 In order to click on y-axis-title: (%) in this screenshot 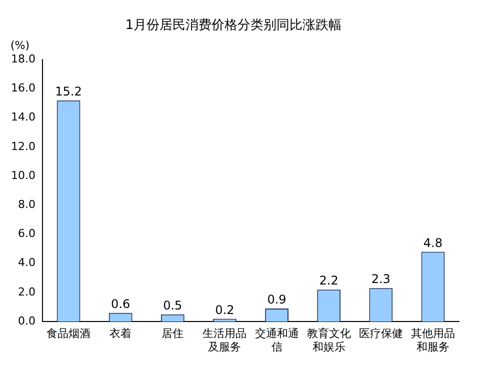, I will do `click(20, 45)`.